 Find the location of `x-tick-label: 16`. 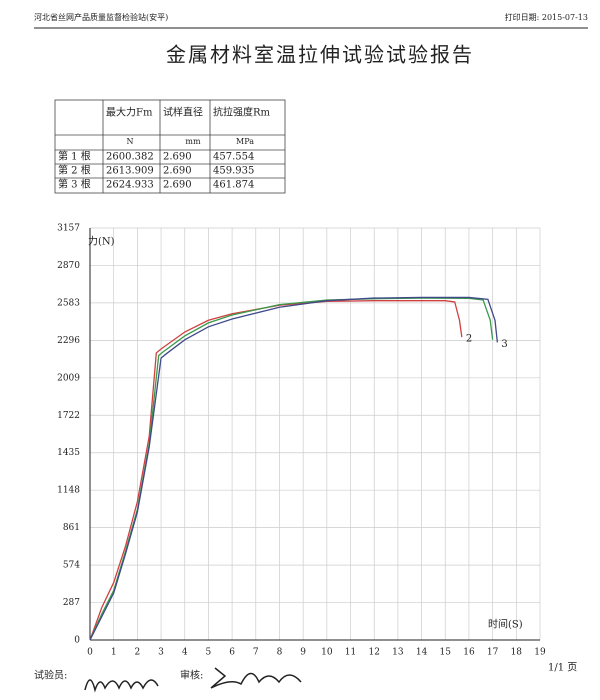

x-tick-label: 16 is located at coordinates (469, 653).